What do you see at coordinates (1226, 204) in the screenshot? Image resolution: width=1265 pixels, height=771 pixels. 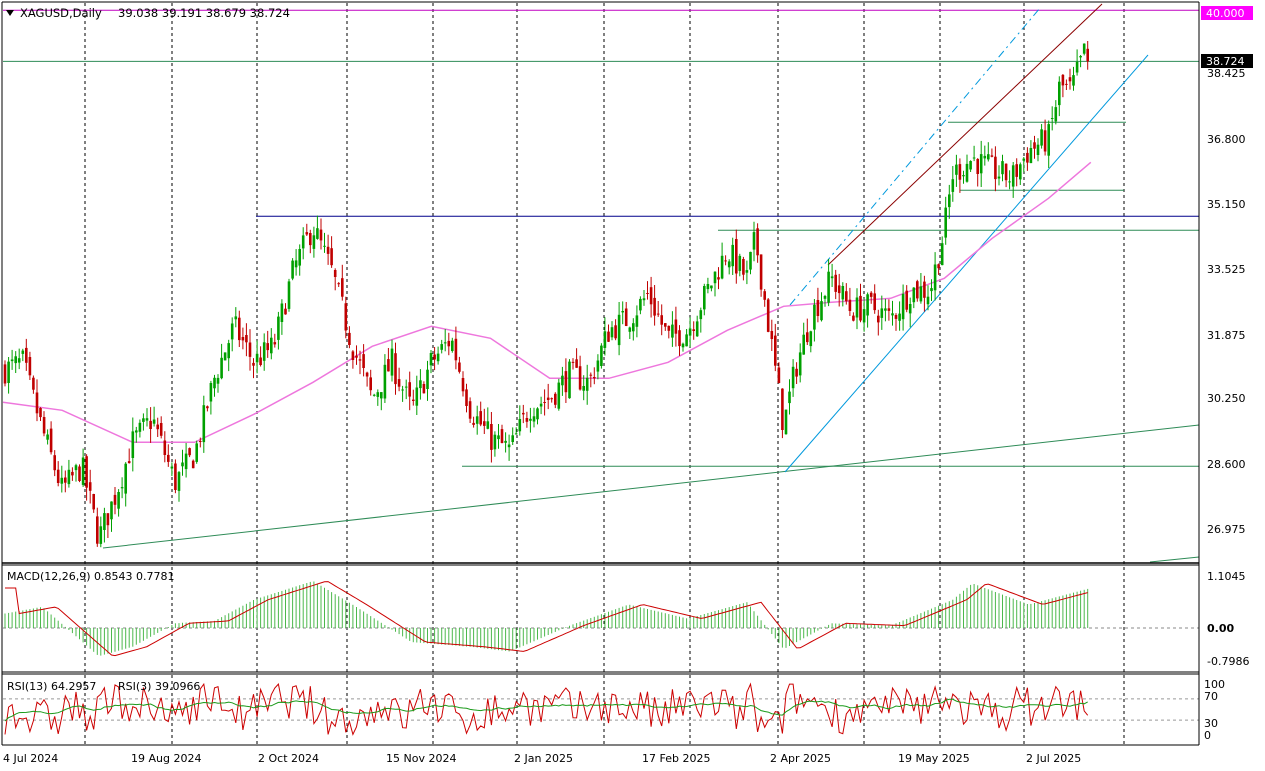 I see `price-tick: 35.150` at bounding box center [1226, 204].